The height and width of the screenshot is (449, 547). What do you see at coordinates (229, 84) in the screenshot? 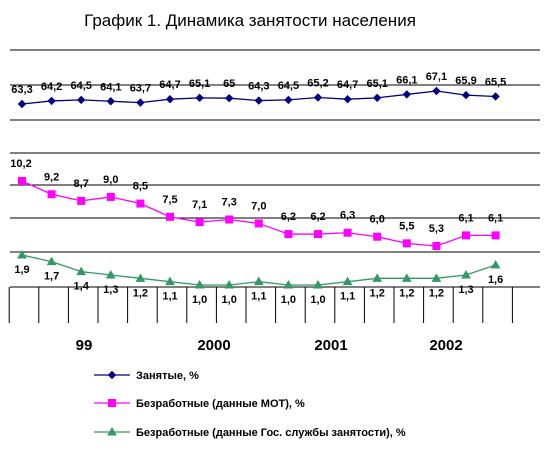
I see `data-label: 65` at bounding box center [229, 84].